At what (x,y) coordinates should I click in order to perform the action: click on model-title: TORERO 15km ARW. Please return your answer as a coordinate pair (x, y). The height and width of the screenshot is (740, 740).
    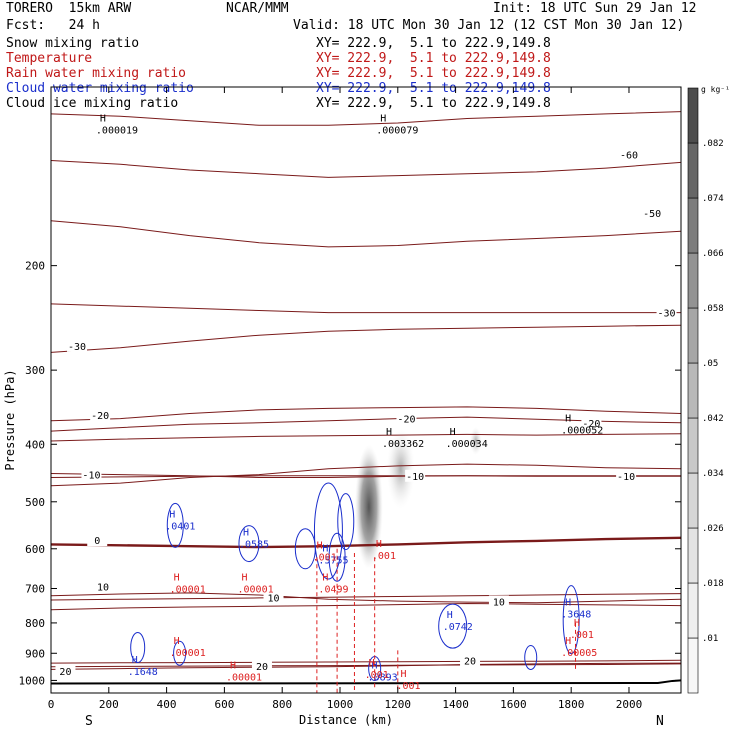
    Looking at the image, I should click on (69, 8).